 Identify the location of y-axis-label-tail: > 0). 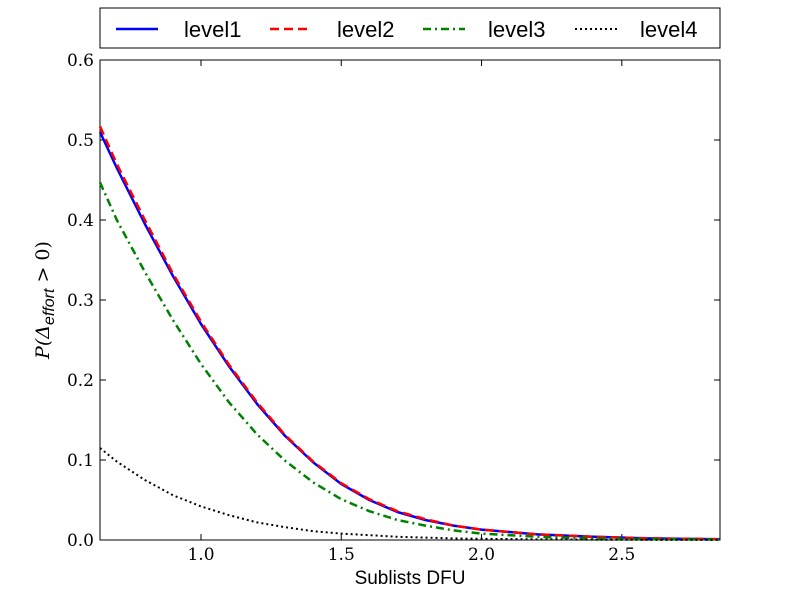
(43, 265).